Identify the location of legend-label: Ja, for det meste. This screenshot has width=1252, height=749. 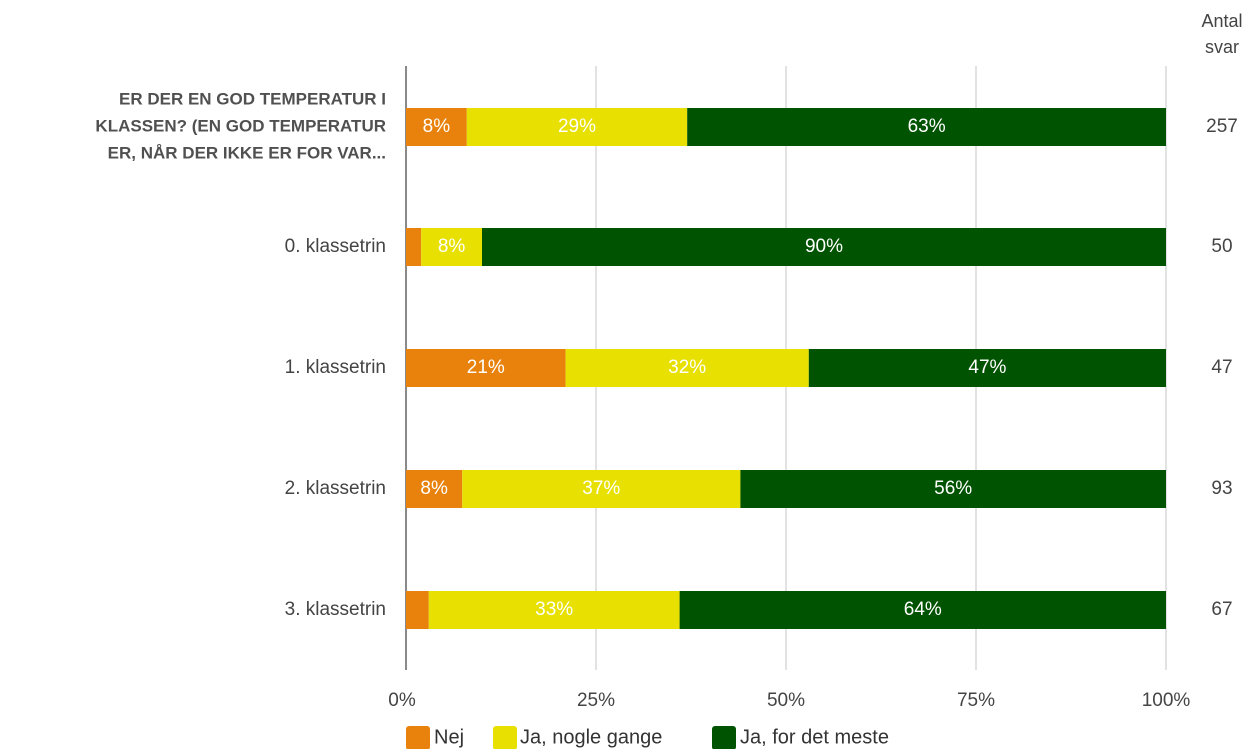
(814, 737).